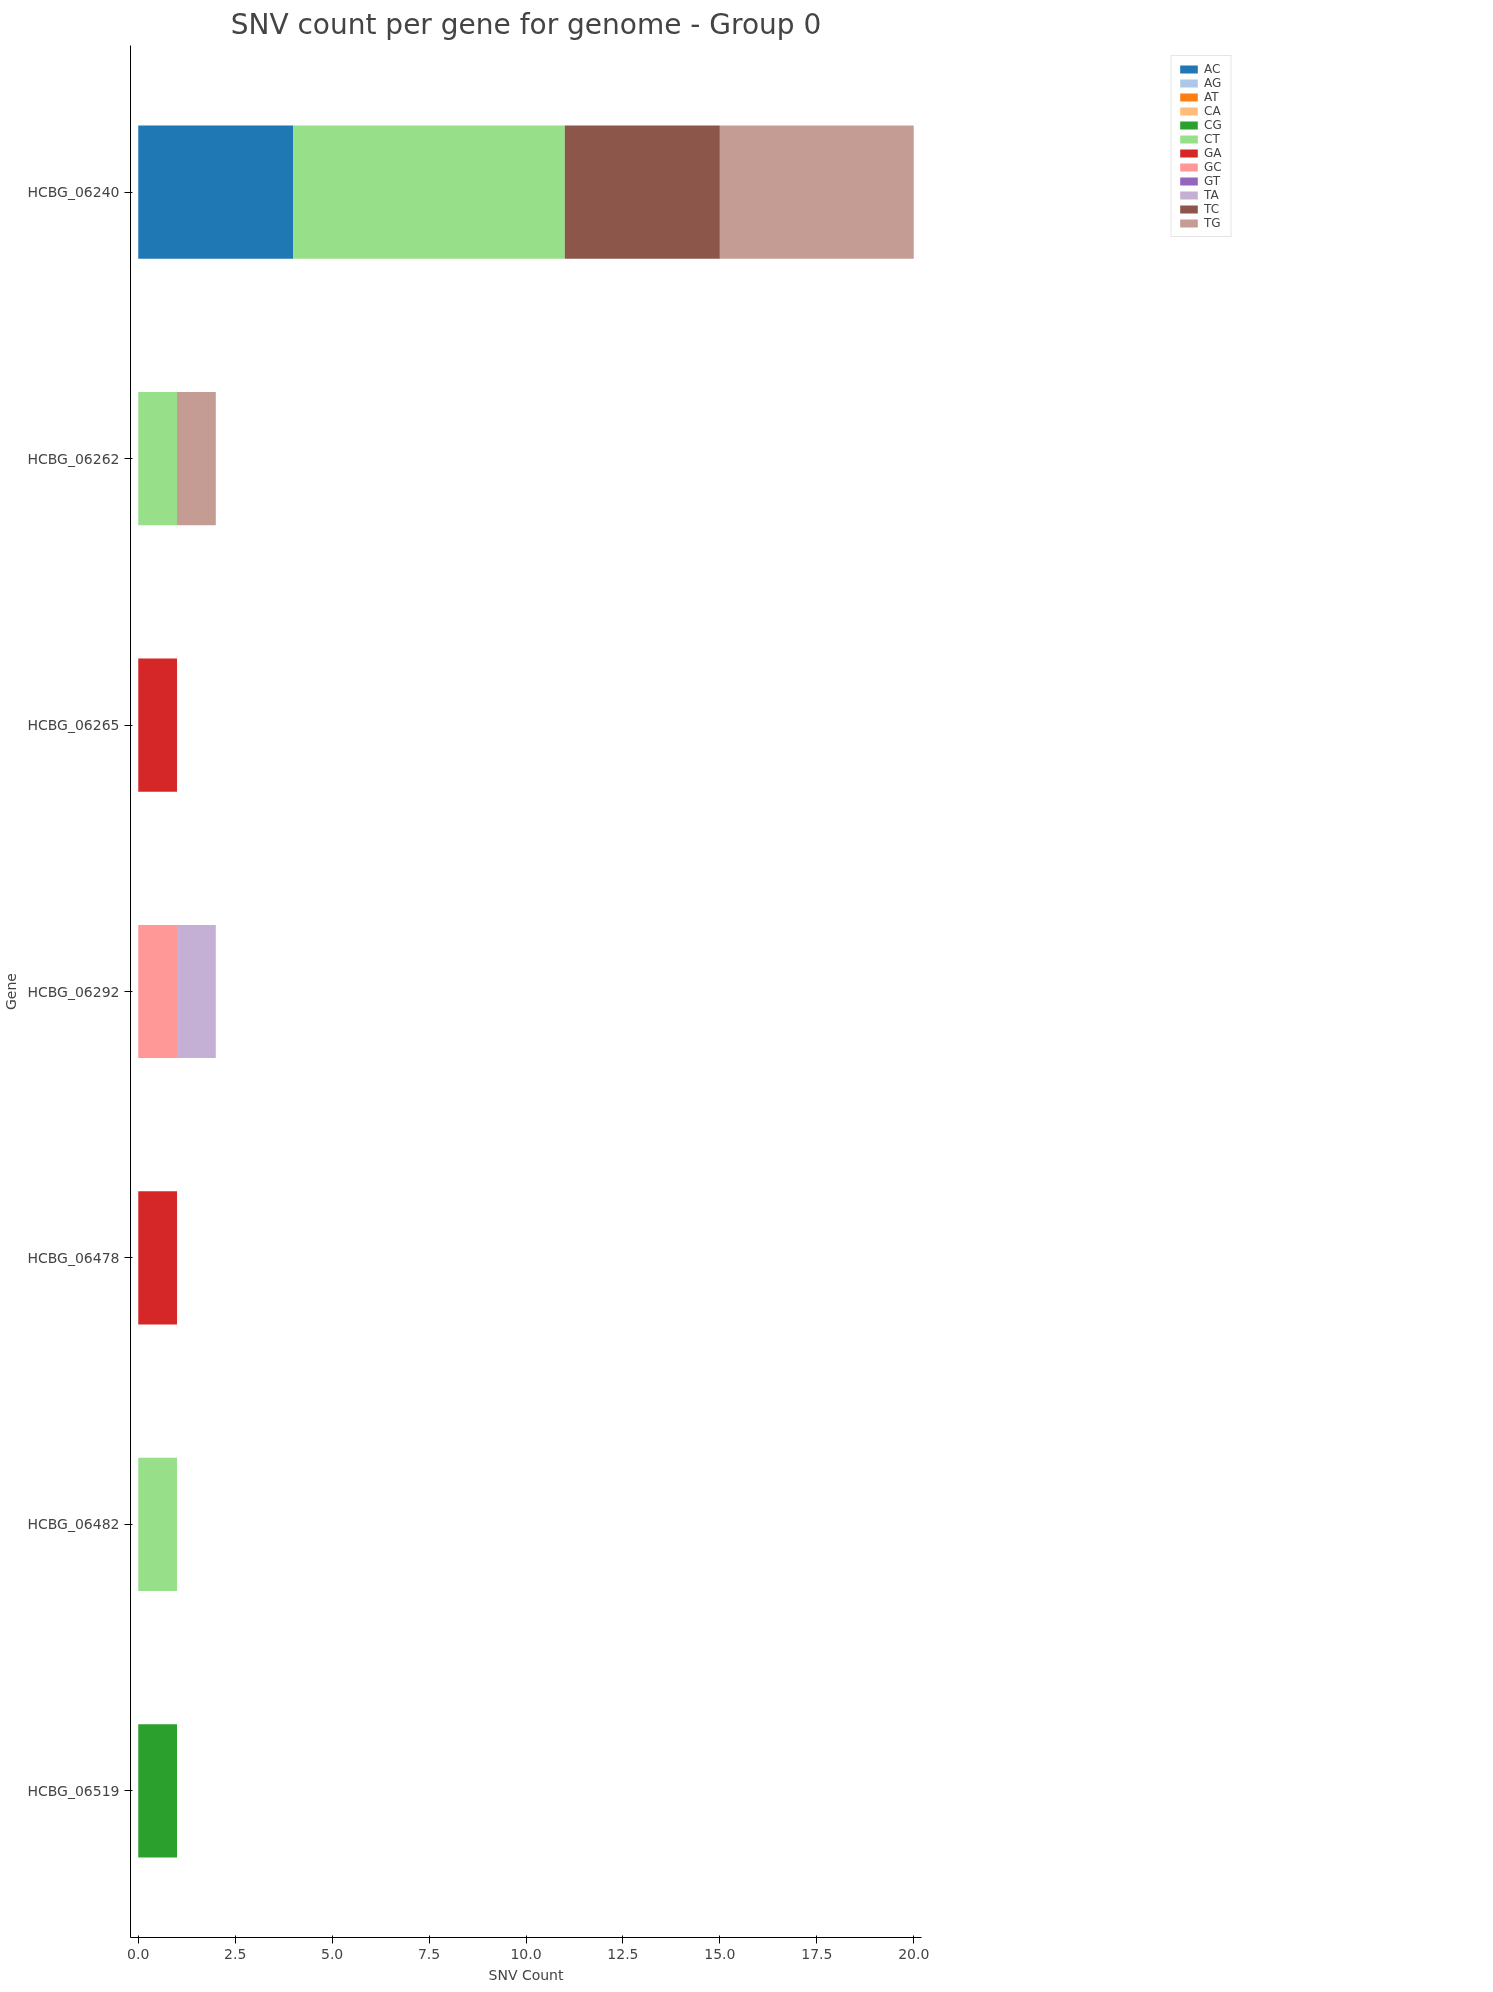  What do you see at coordinates (73, 725) in the screenshot?
I see `y-tick-label: HCBG_06265` at bounding box center [73, 725].